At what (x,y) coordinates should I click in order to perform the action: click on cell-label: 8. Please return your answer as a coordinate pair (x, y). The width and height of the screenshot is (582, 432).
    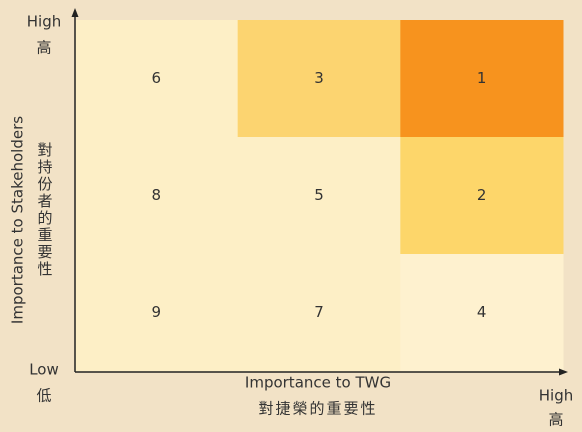
    Looking at the image, I should click on (157, 195).